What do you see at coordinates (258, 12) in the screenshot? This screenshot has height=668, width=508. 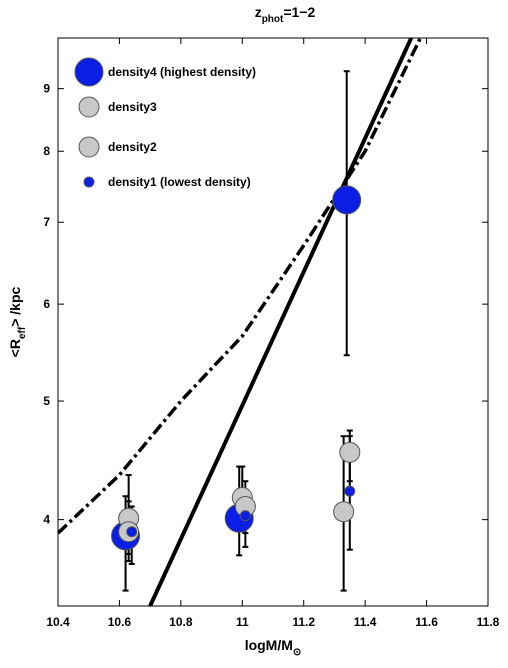 I see `title-main: z` at bounding box center [258, 12].